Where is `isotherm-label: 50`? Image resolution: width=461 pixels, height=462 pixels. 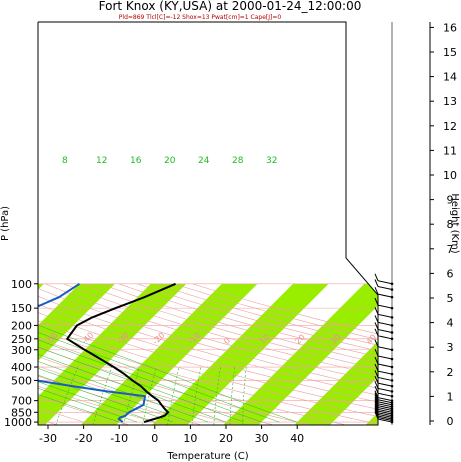 isotherm-label: 50 is located at coordinates (407, 340).